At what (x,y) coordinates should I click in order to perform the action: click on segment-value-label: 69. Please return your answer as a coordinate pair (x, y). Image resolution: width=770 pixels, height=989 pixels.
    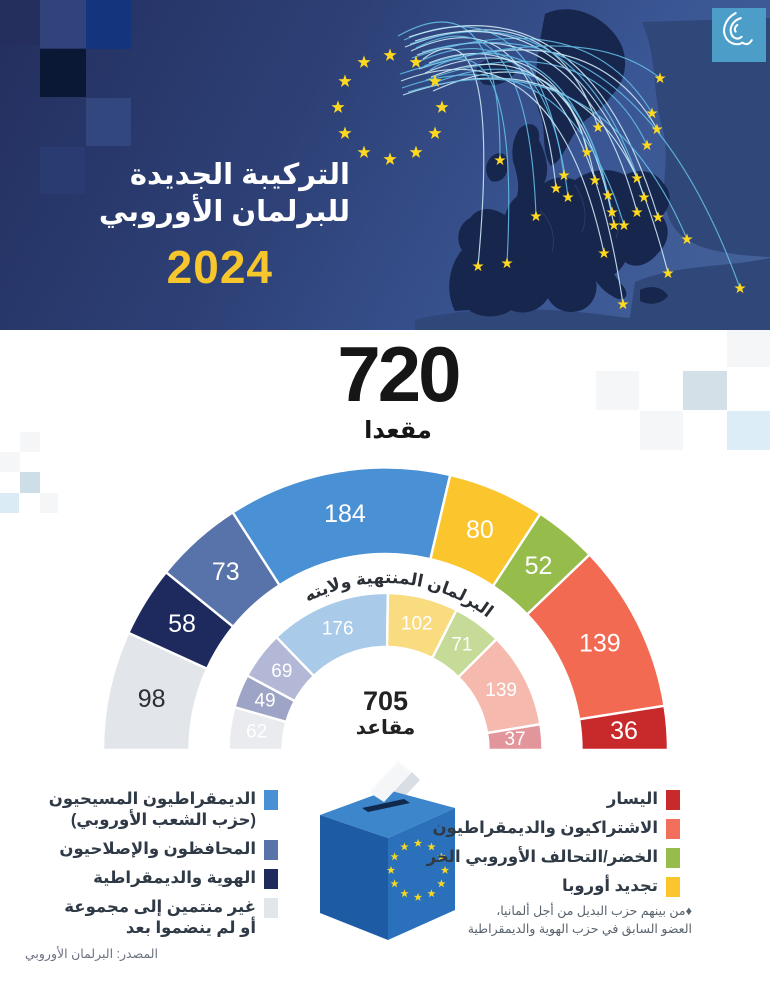
    Looking at the image, I should click on (281, 671).